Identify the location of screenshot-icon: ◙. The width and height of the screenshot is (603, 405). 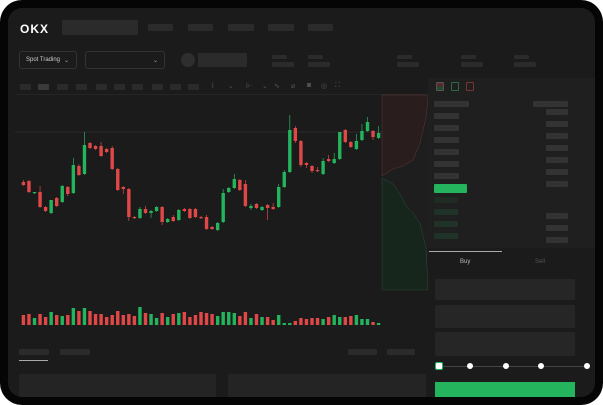
(309, 85).